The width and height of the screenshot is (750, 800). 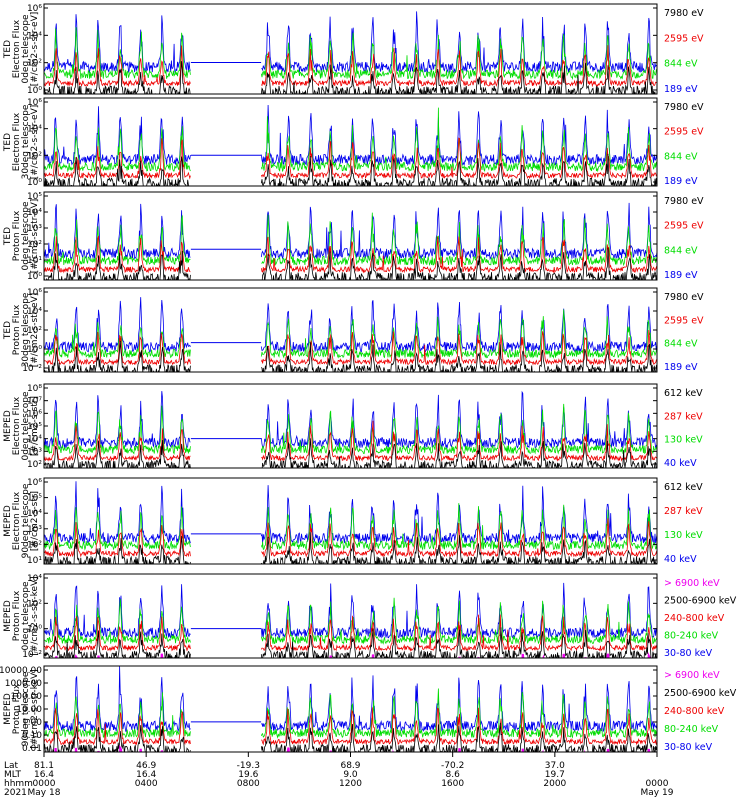 What do you see at coordinates (681, 156) in the screenshot?
I see `legend-entry: 844 eV` at bounding box center [681, 156].